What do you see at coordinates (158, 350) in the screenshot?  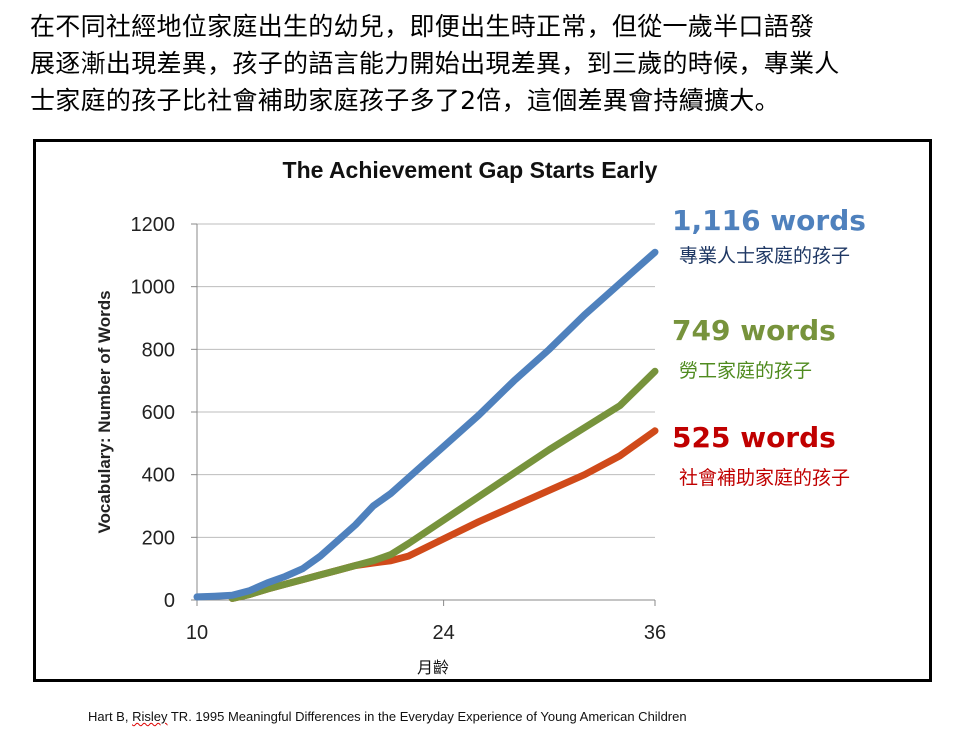 I see `y-tick-label: 800` at bounding box center [158, 350].